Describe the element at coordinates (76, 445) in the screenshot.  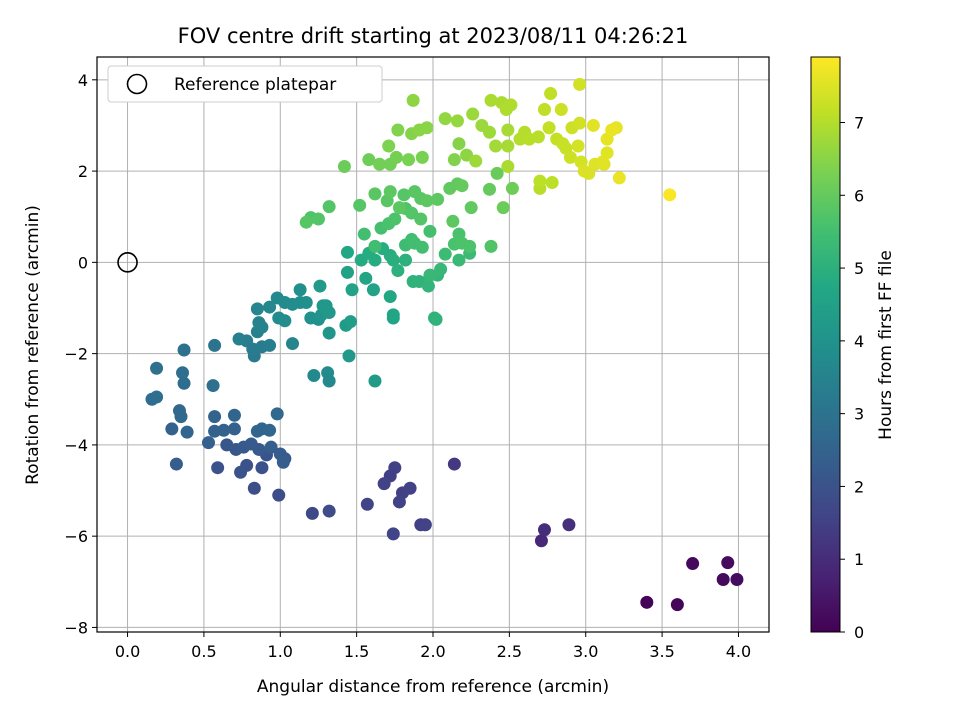
I see `y-tick-label: −4` at that location.